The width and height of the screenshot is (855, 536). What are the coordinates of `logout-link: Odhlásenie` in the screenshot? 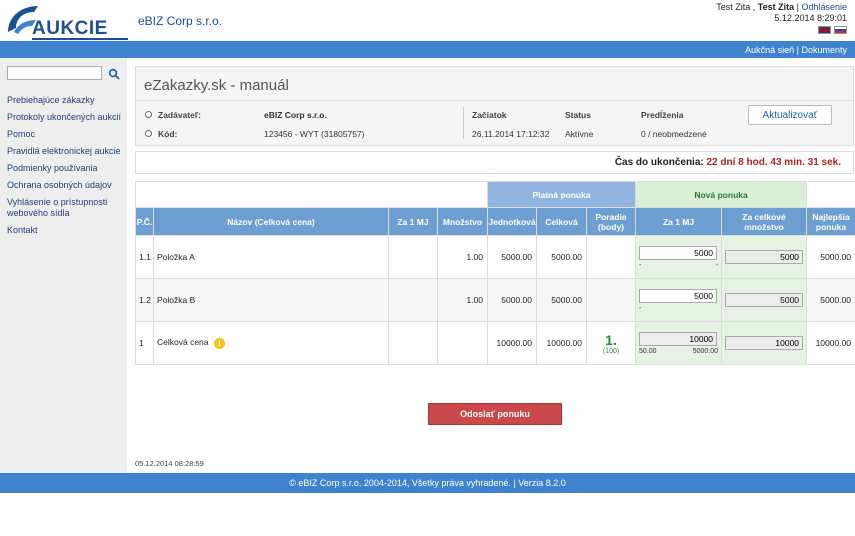 It's located at (824, 7).